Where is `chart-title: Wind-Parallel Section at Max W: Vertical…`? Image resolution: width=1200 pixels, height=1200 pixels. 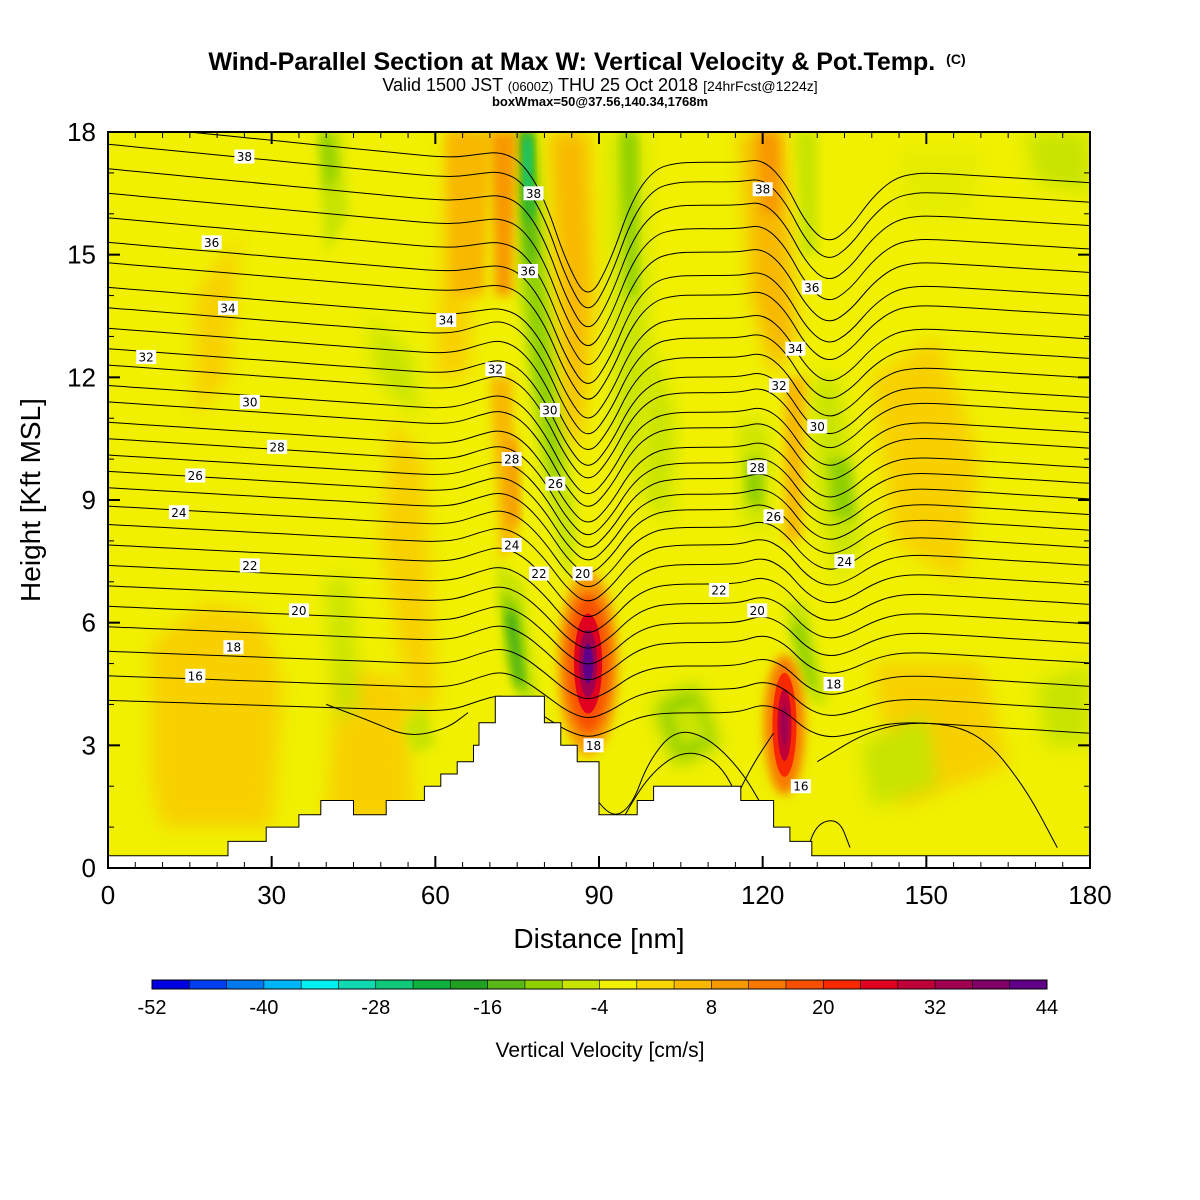 chart-title: Wind-Parallel Section at Max W: Vertical… is located at coordinates (586, 62).